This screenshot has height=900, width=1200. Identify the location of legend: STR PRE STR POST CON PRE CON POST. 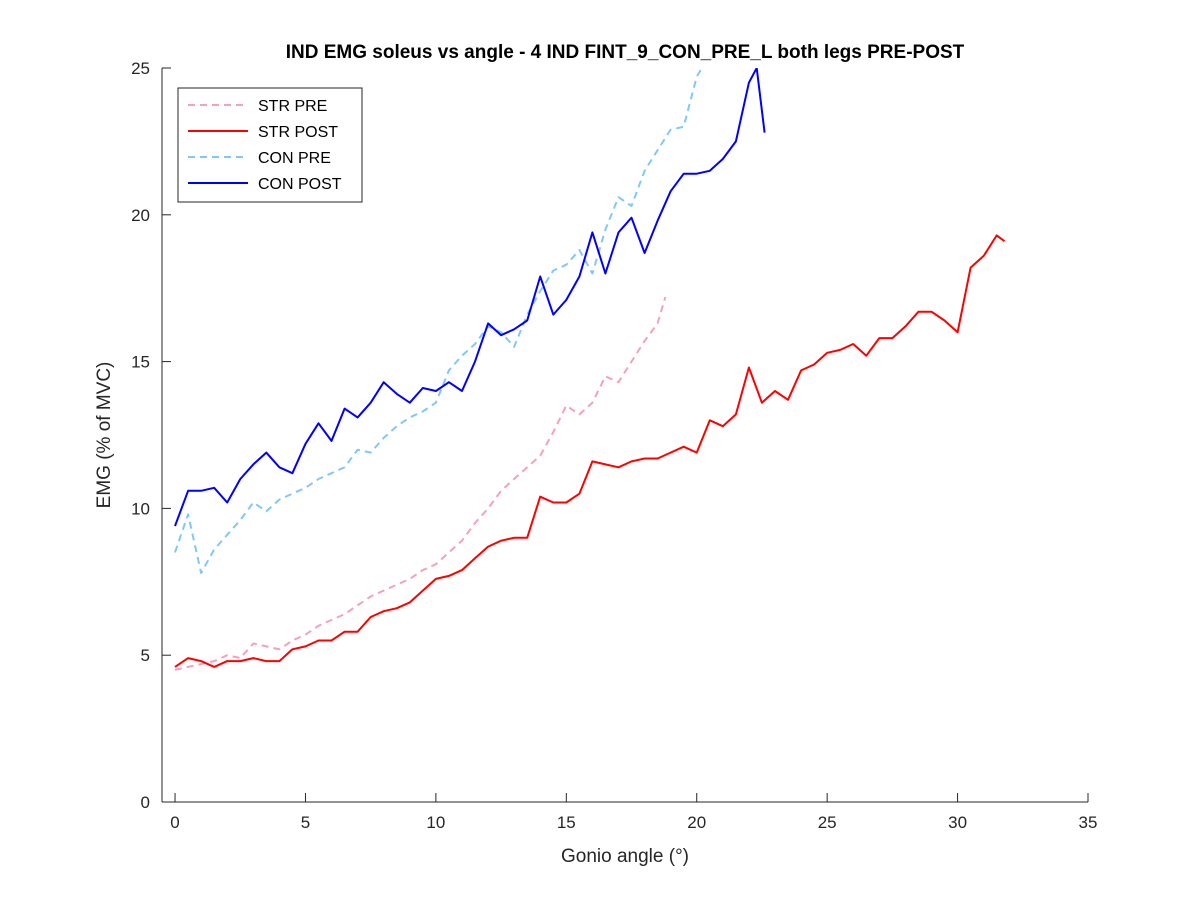
(270, 145).